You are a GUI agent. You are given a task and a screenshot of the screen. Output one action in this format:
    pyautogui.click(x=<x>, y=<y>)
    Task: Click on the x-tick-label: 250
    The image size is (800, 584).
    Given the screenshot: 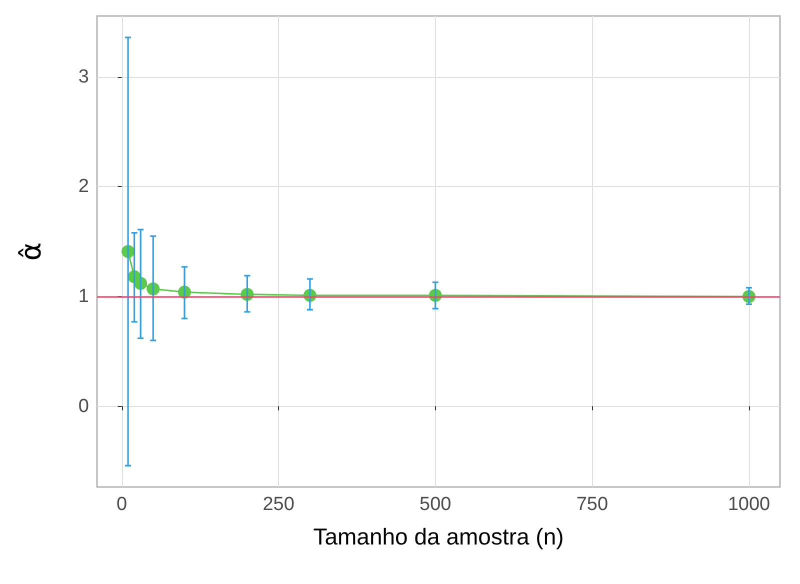 What is the action you would take?
    pyautogui.click(x=278, y=504)
    